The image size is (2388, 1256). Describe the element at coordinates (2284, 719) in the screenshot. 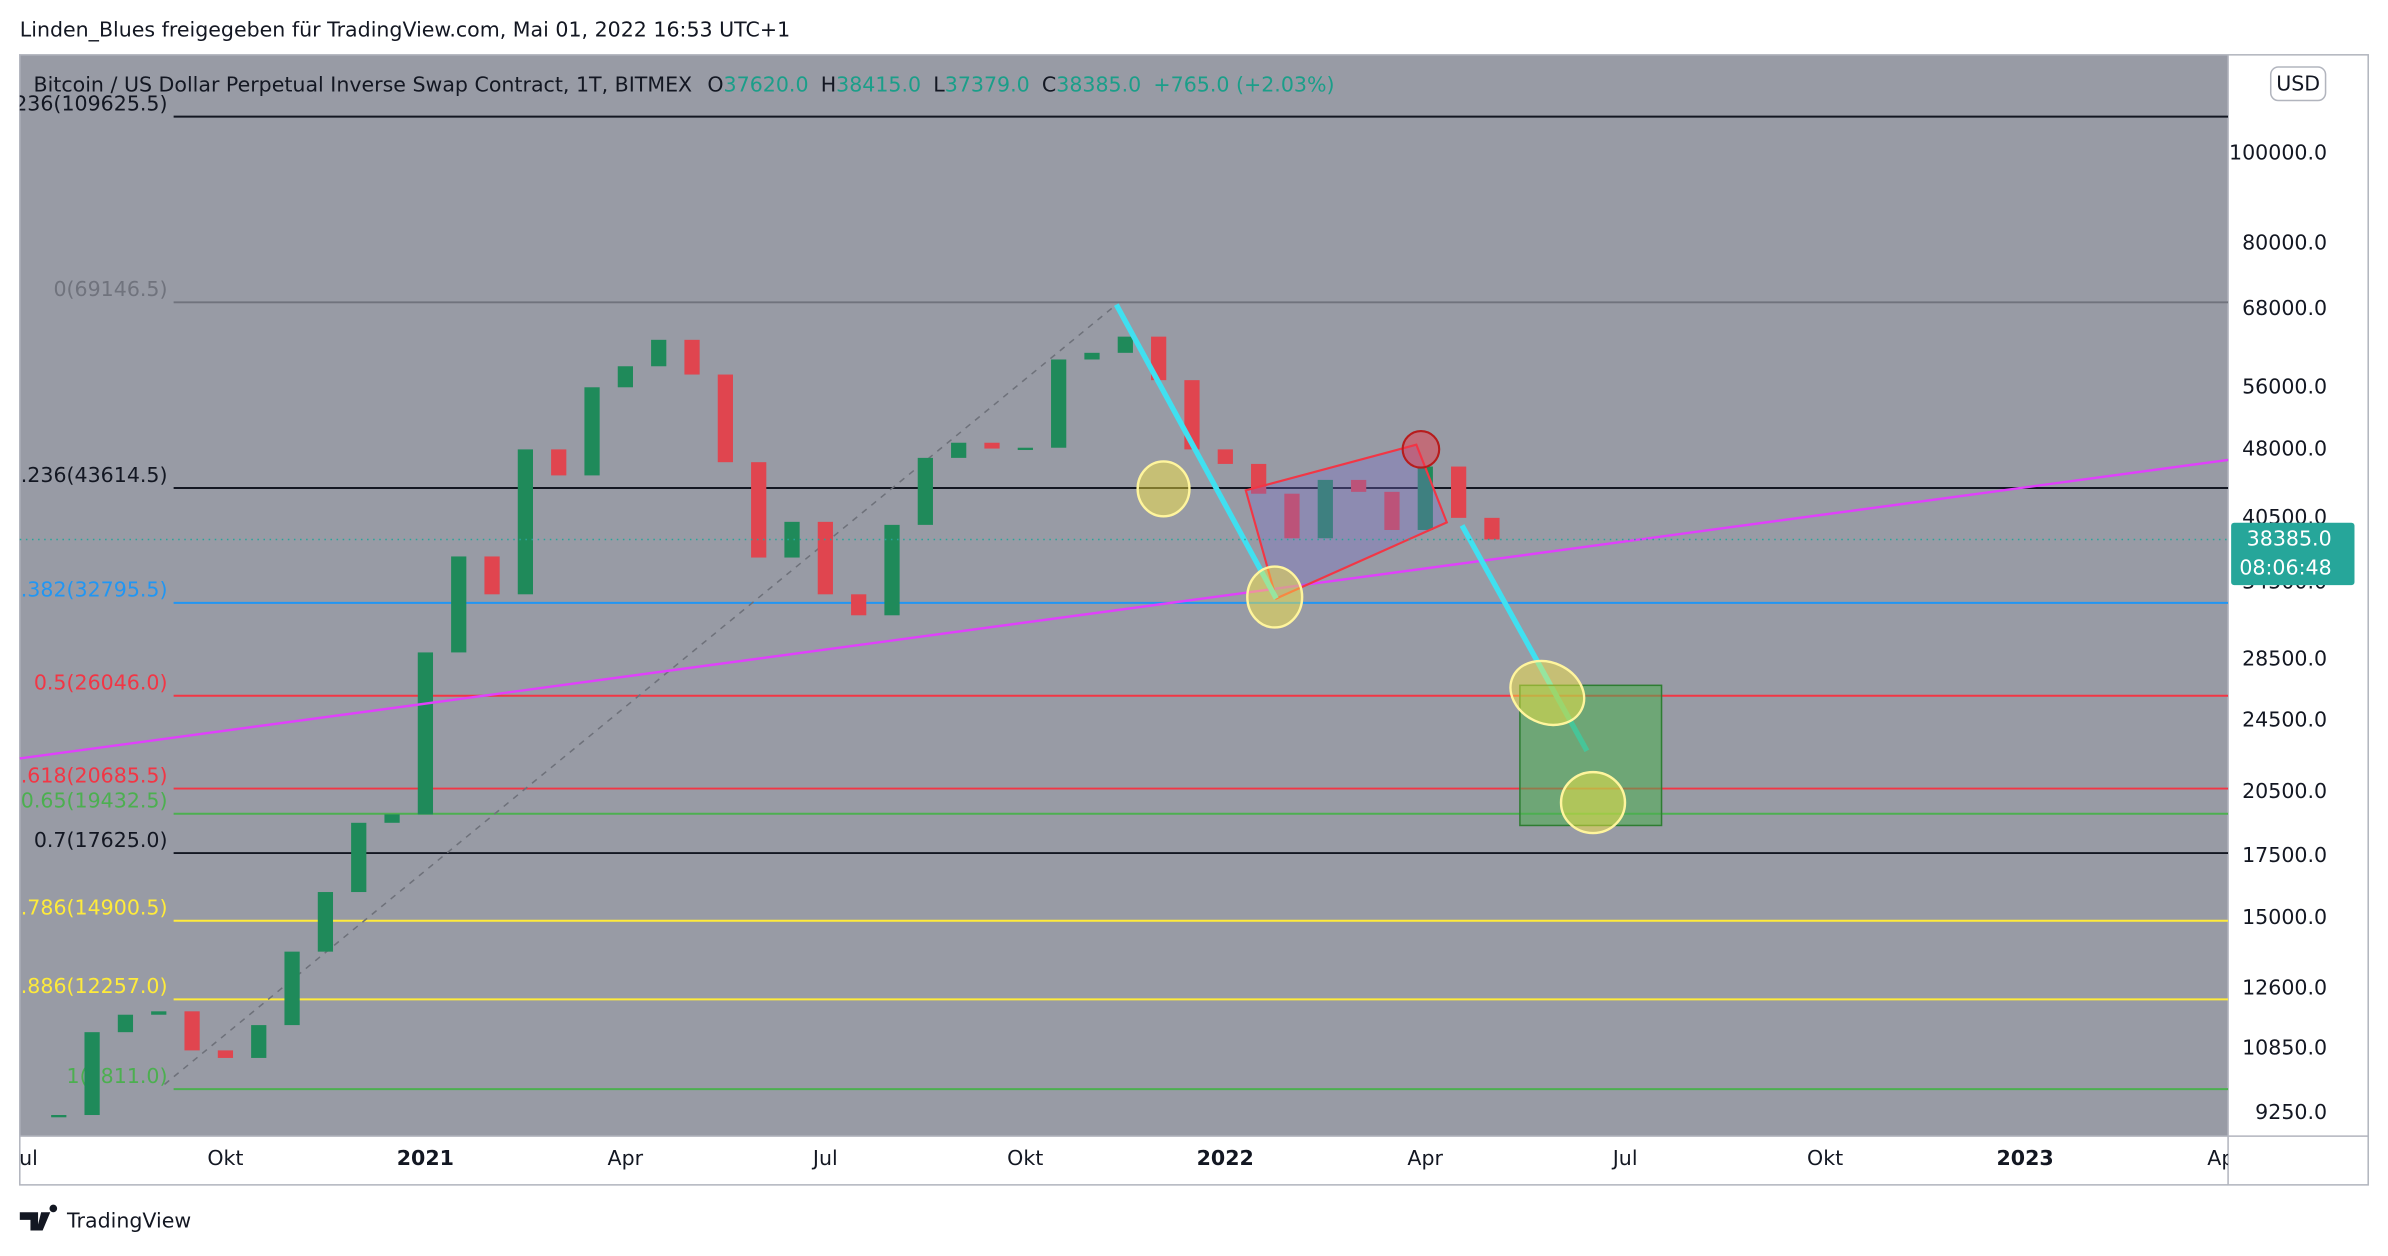

I see `price-tick-label: 24500.0` at that location.